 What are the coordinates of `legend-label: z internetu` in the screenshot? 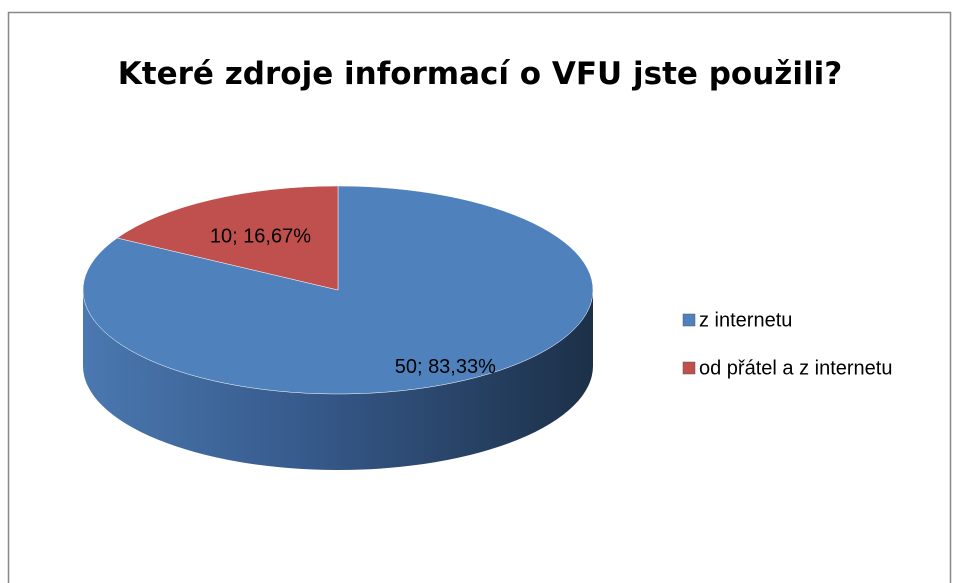 It's located at (745, 320).